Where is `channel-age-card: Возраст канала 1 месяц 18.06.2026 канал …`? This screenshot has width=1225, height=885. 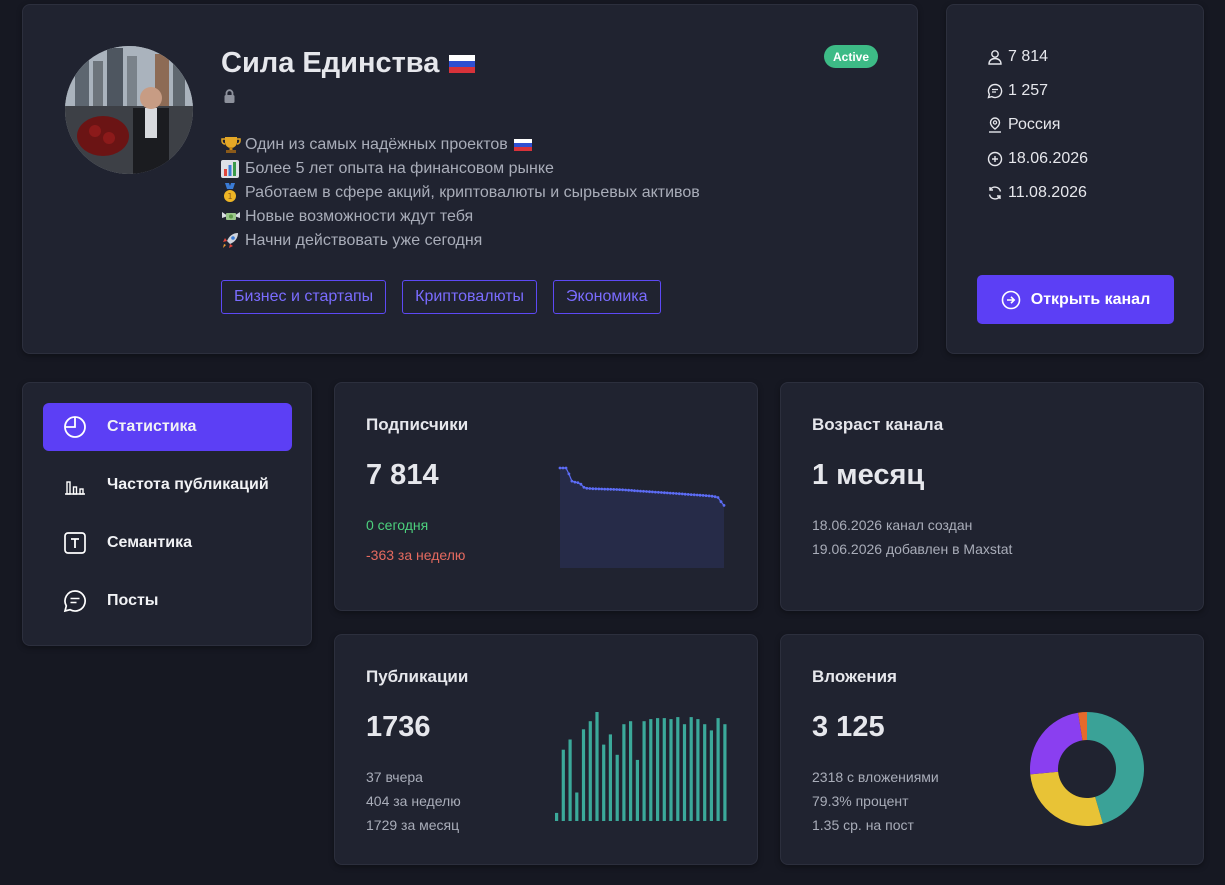
channel-age-card: Возраст канала 1 месяц 18.06.2026 канал … is located at coordinates (992, 496).